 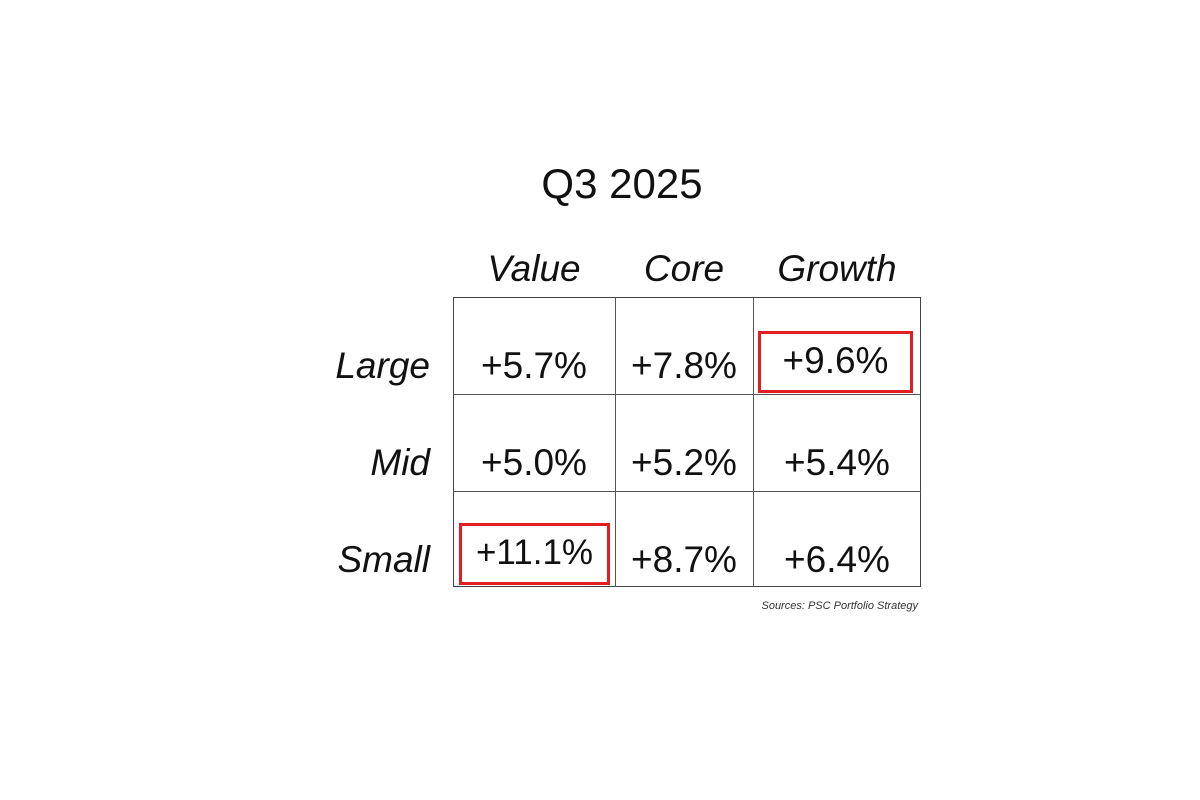 What do you see at coordinates (383, 559) in the screenshot?
I see `row-header: Small` at bounding box center [383, 559].